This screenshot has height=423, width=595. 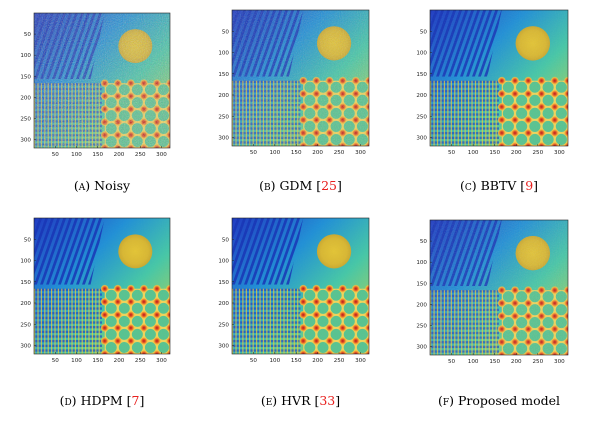 I want to click on caption-d: (d) HDPM [7], so click(x=102, y=400).